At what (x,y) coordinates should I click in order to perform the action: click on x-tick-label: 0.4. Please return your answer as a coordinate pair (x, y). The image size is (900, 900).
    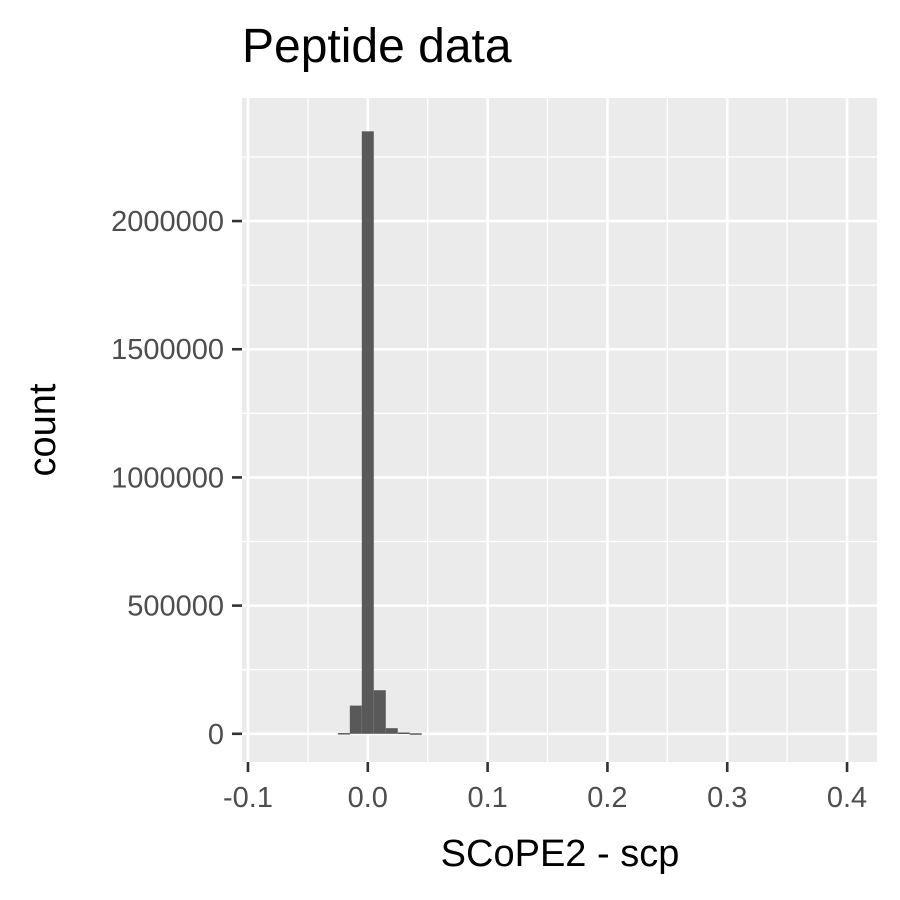
    Looking at the image, I should click on (847, 798).